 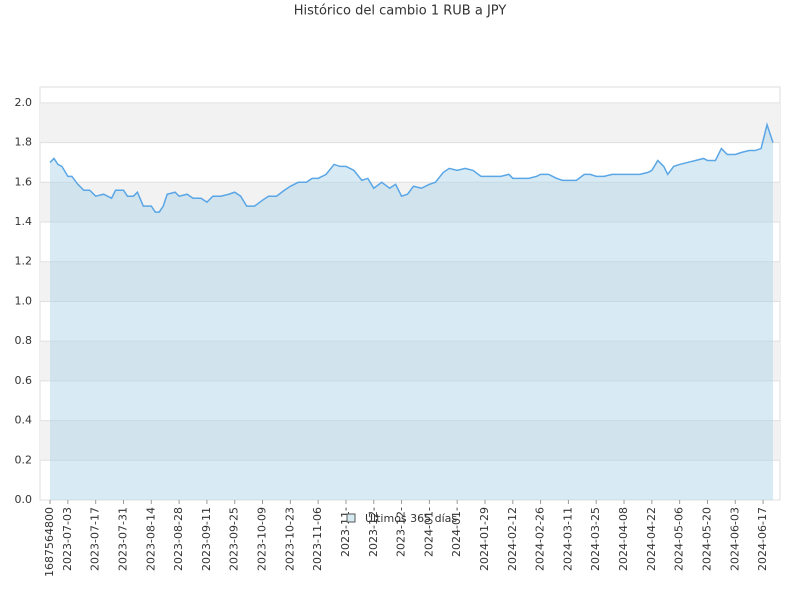 What do you see at coordinates (206, 539) in the screenshot?
I see `x-tick-label: 2023-09-11` at bounding box center [206, 539].